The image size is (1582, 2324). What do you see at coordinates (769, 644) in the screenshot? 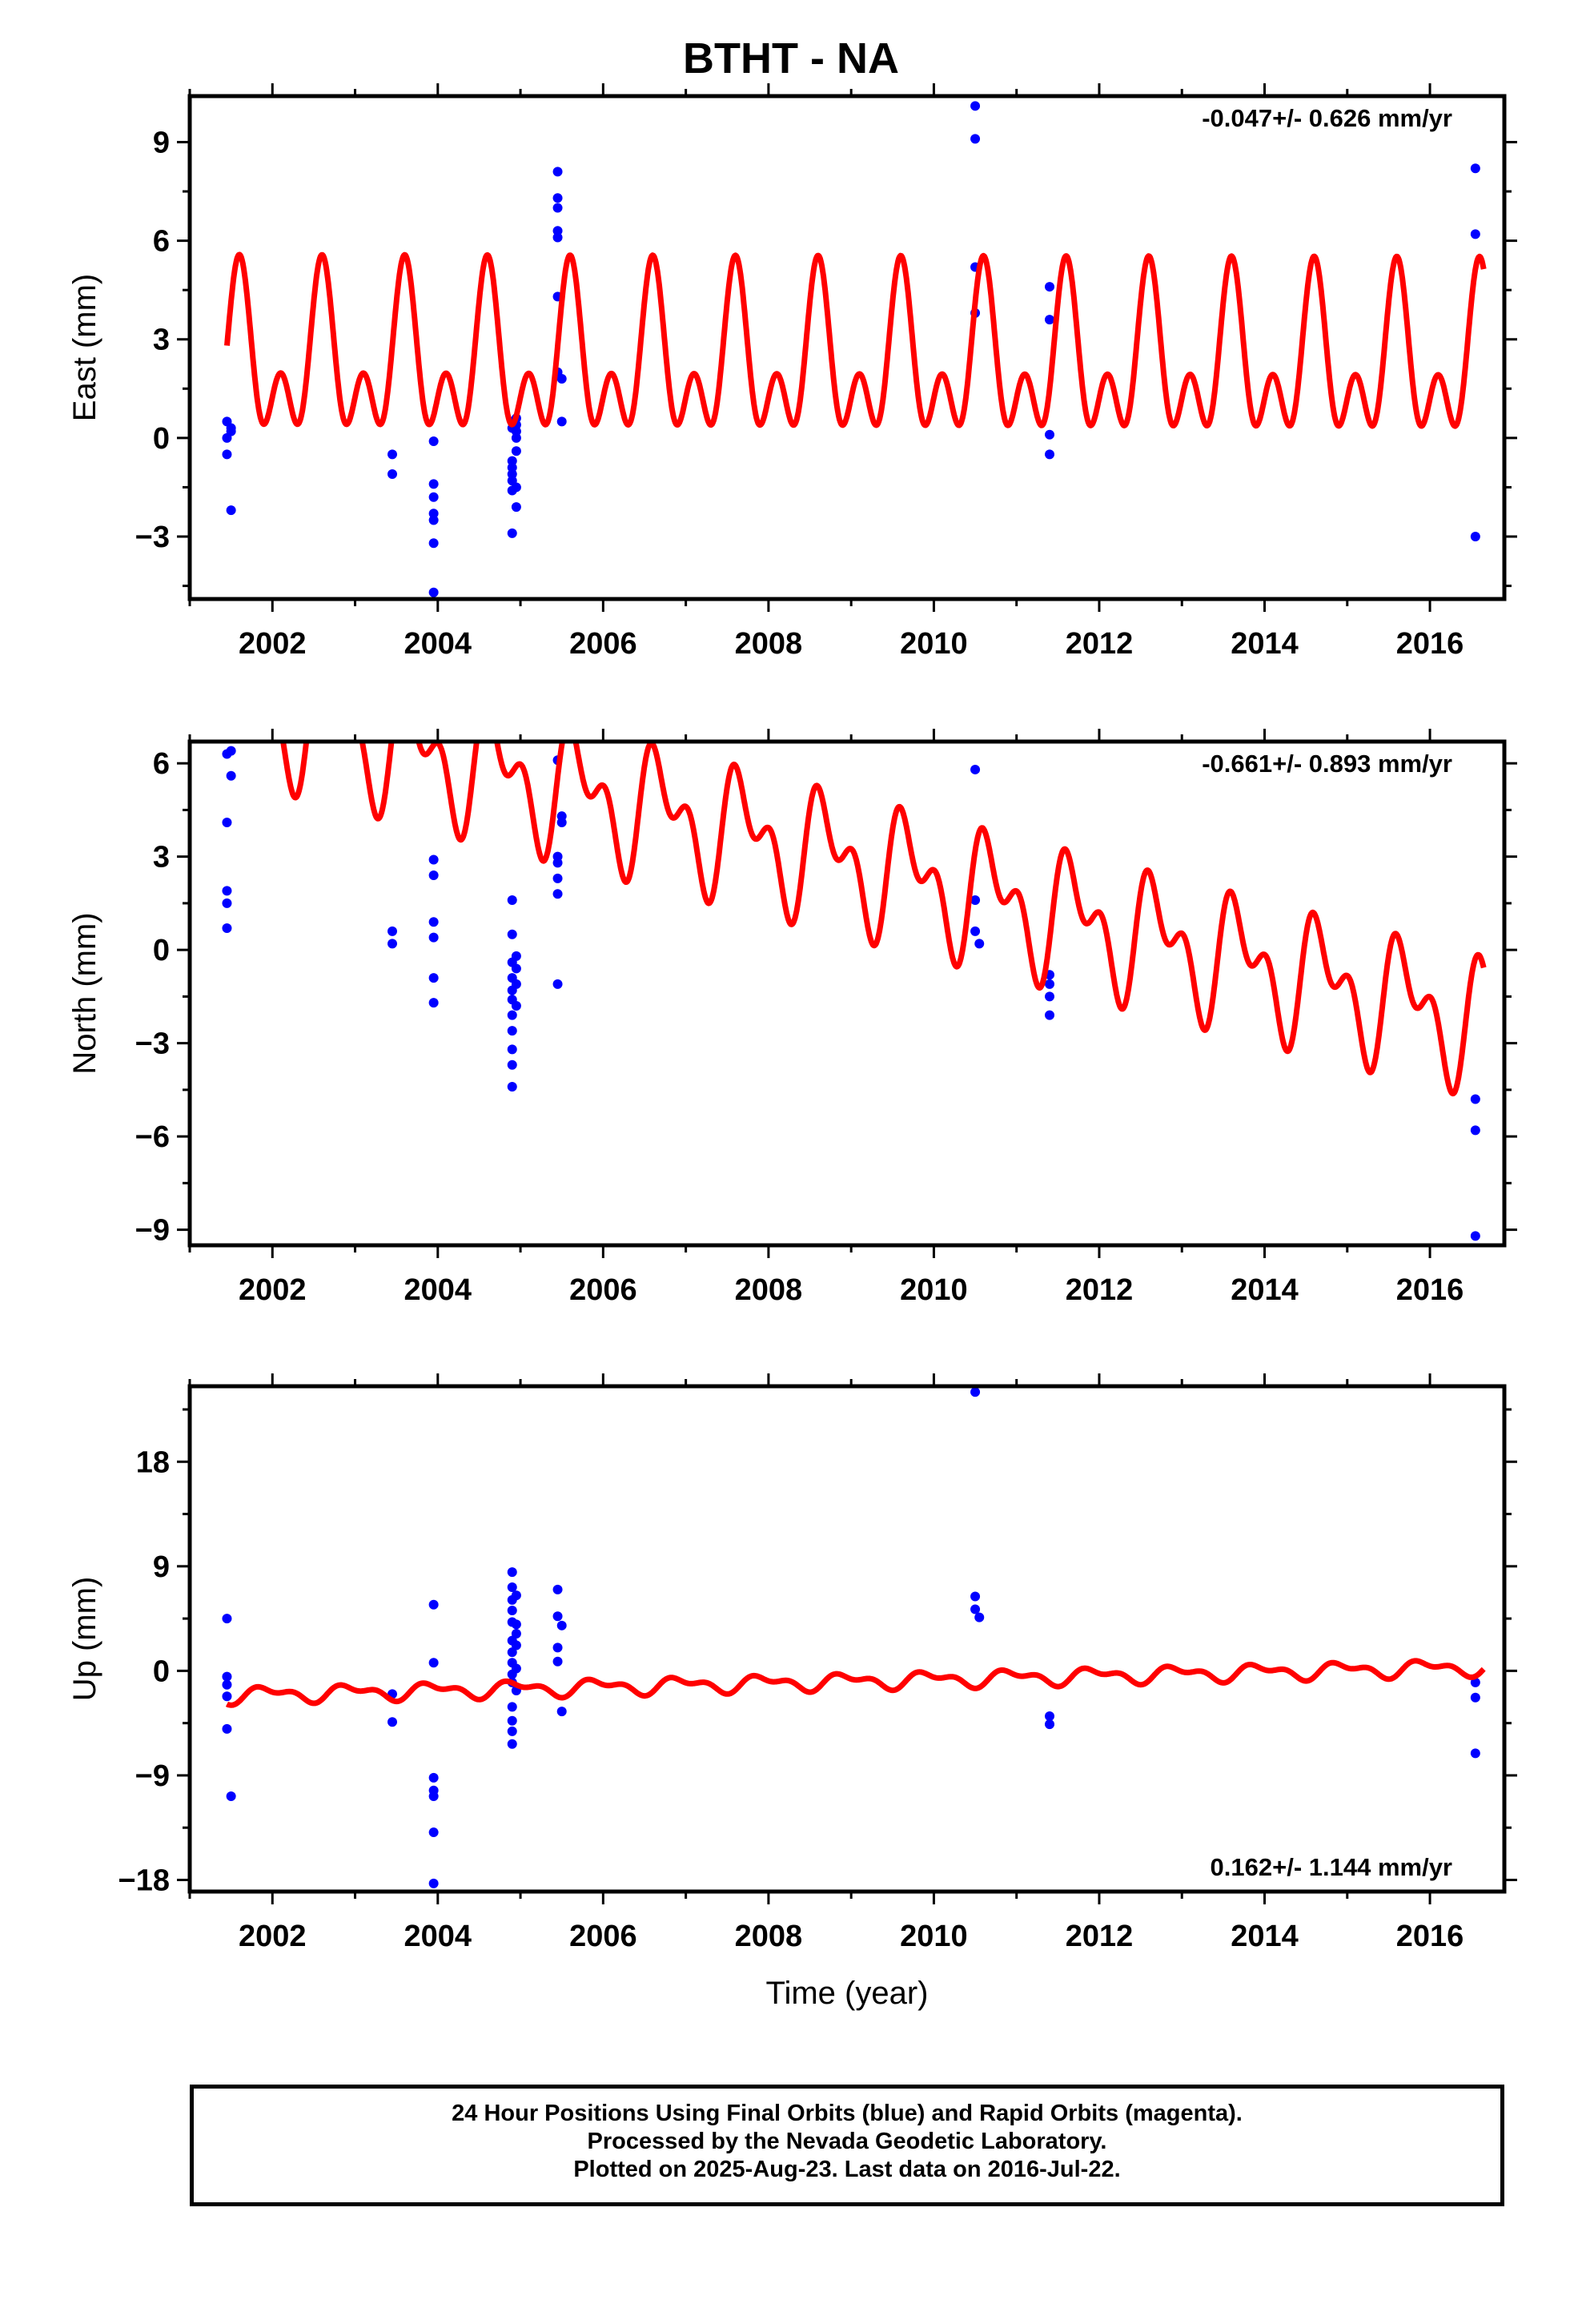
I see `x-tick-label: 2008` at bounding box center [769, 644].